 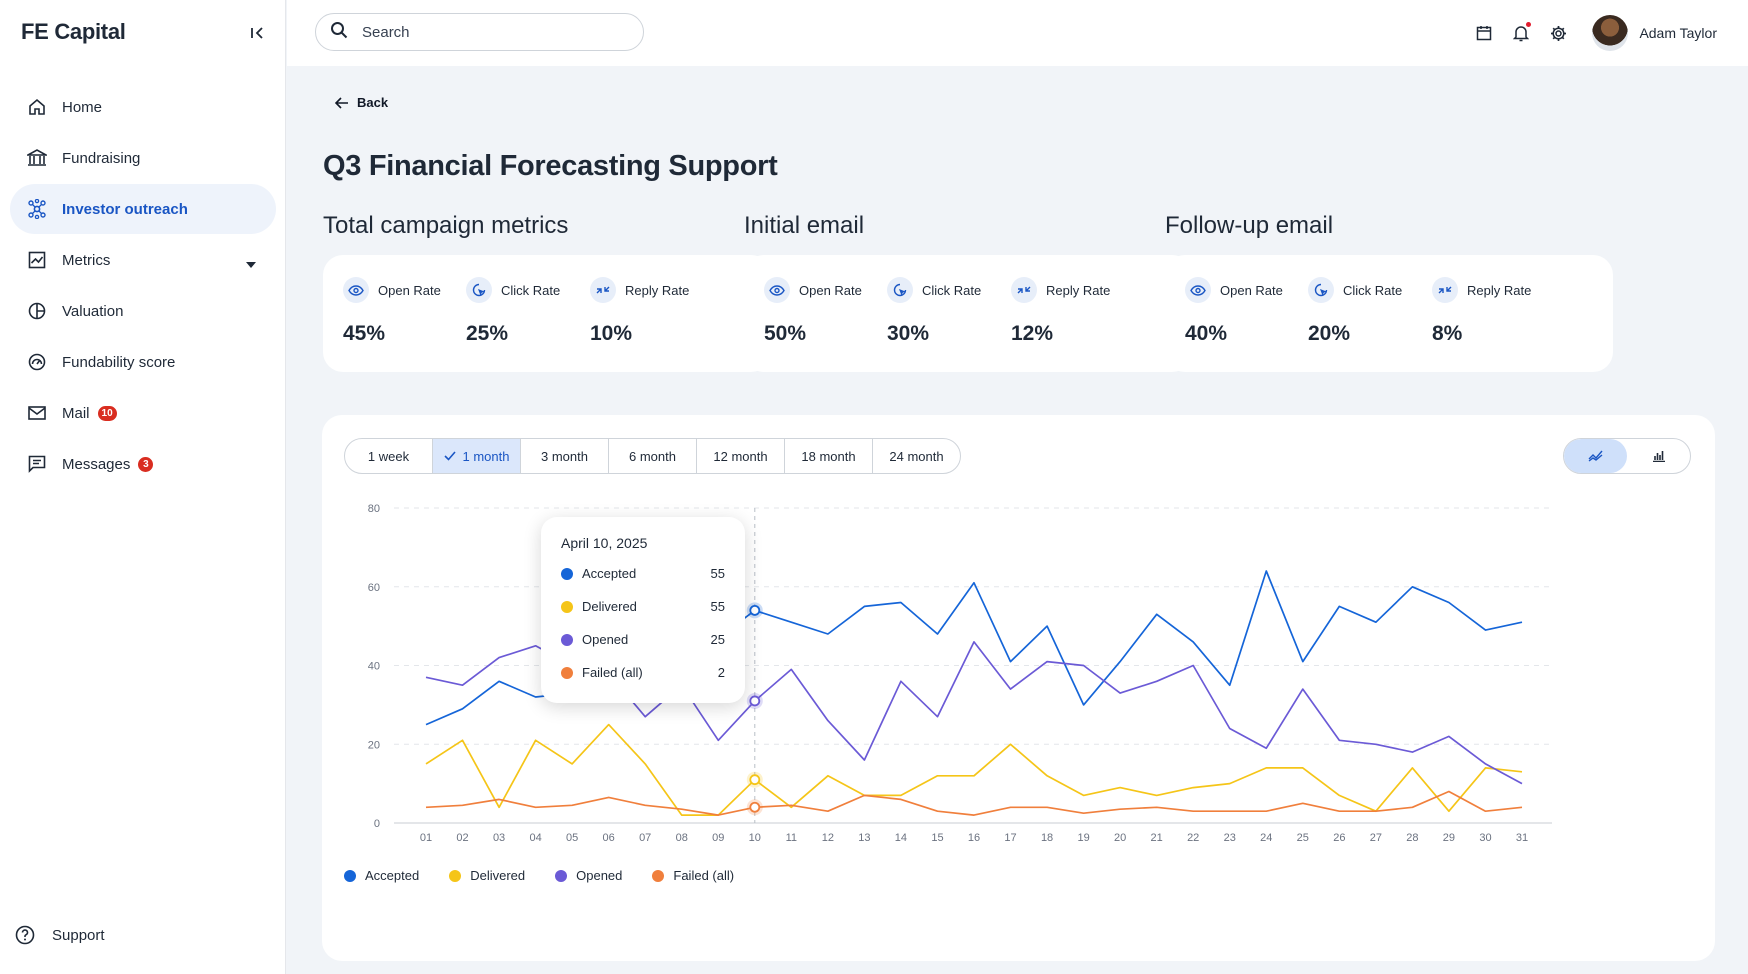 I want to click on sidebar-item-home: Home, so click(x=143, y=107).